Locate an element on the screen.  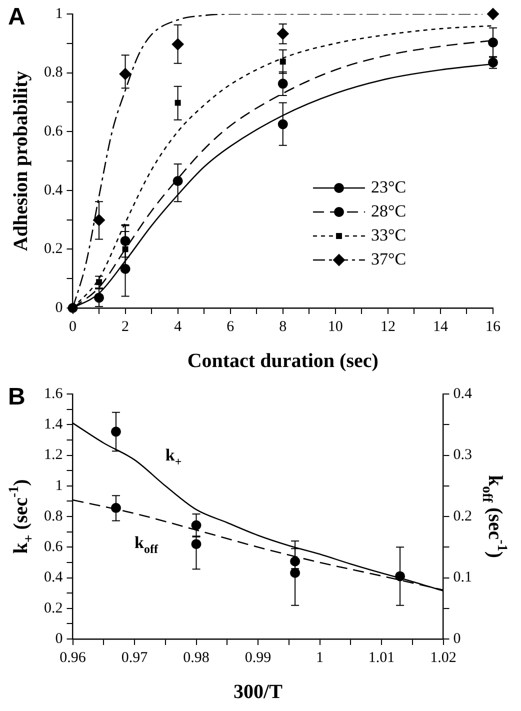
x-tick-label: 0 is located at coordinates (72, 326).